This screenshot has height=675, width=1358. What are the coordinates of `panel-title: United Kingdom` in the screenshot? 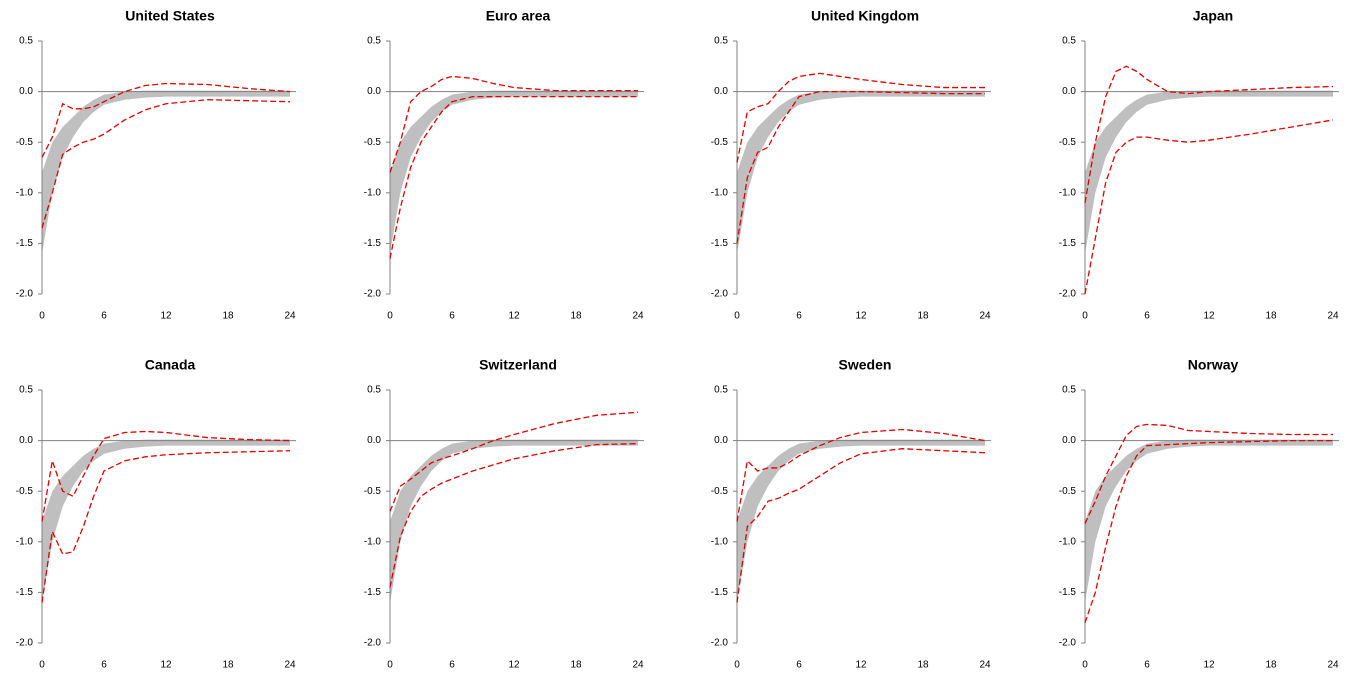 It's located at (865, 16).